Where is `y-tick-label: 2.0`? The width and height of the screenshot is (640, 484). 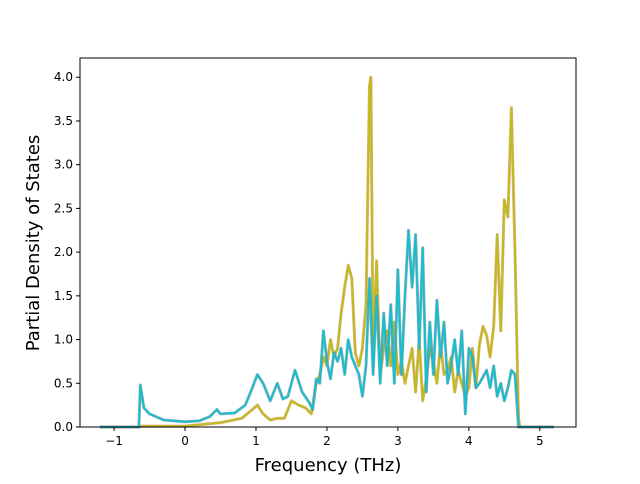 y-tick-label: 2.0 is located at coordinates (63, 252).